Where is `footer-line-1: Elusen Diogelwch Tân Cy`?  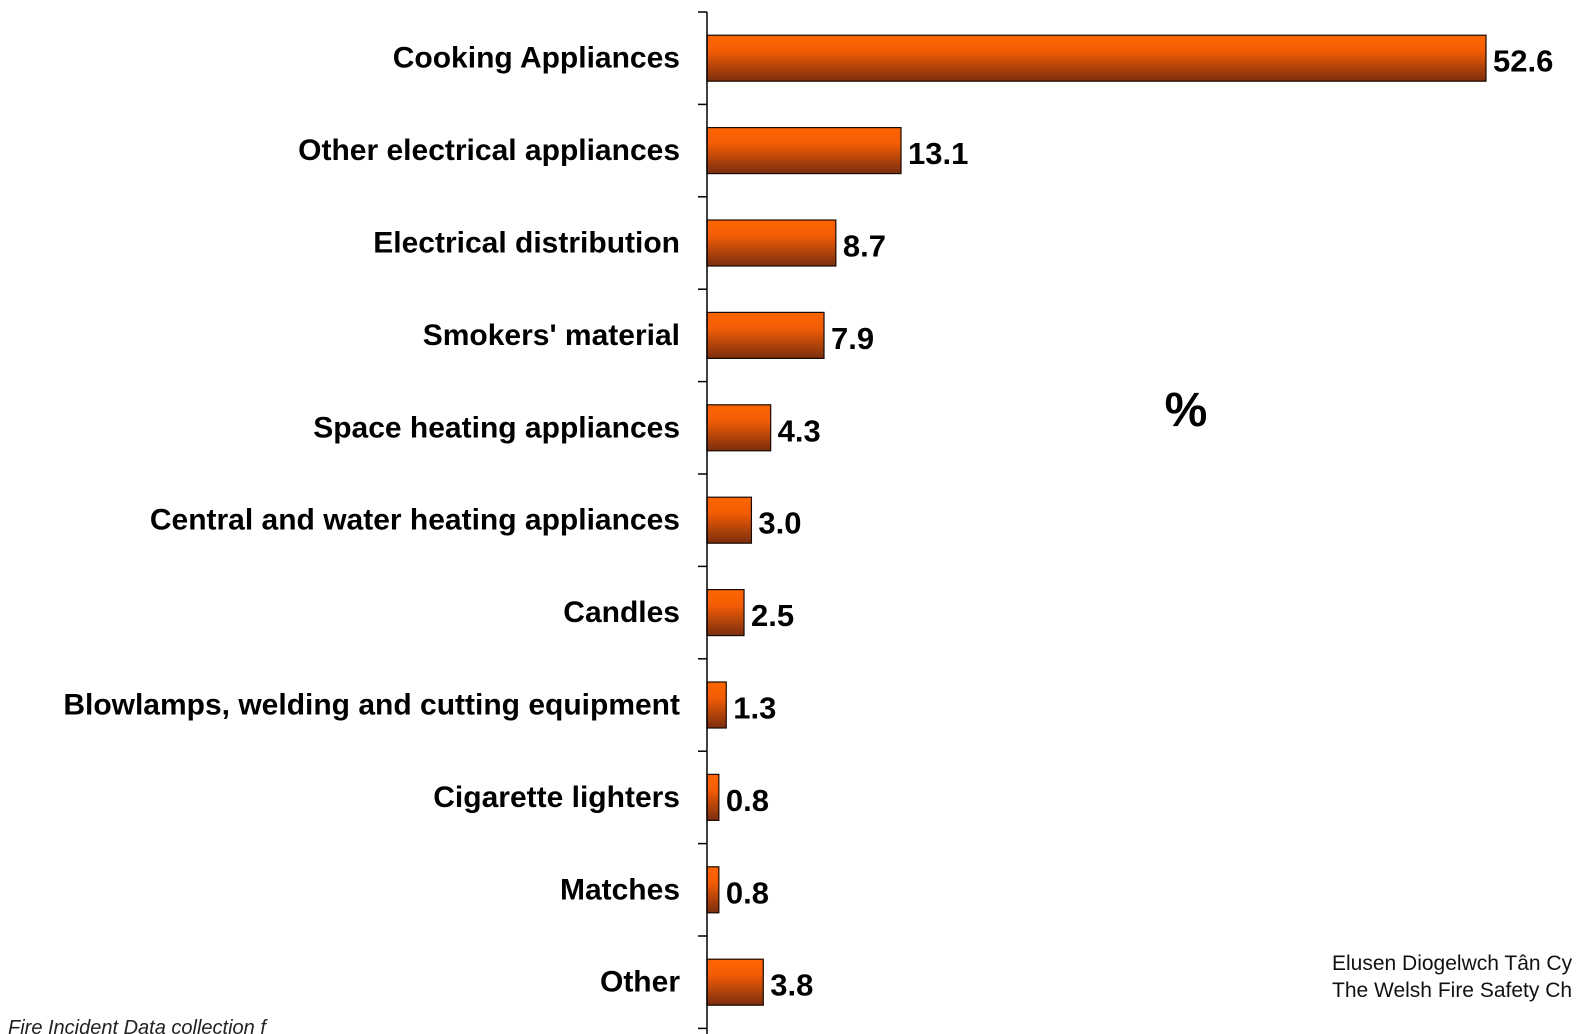
footer-line-1: Elusen Diogelwch Tân Cy is located at coordinates (1452, 963).